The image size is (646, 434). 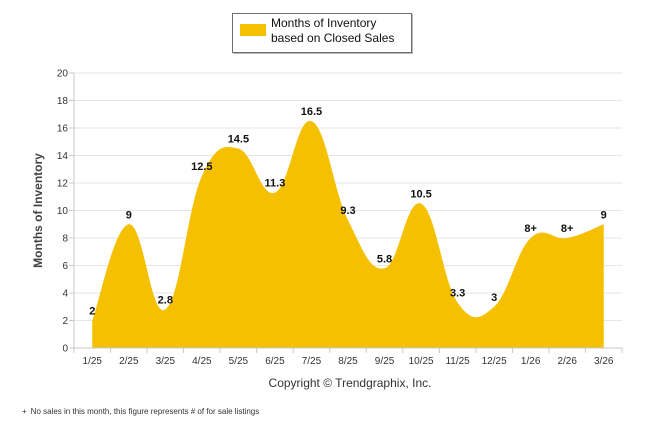 I want to click on legend-swatch, so click(x=253, y=30).